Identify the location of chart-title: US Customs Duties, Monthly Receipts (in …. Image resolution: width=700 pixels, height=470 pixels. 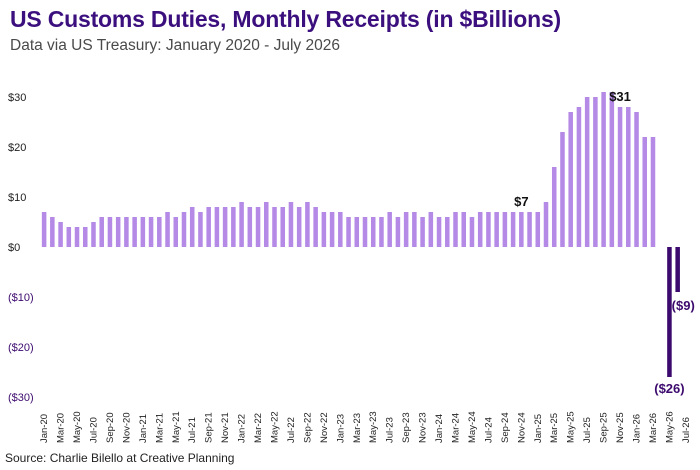
(286, 19).